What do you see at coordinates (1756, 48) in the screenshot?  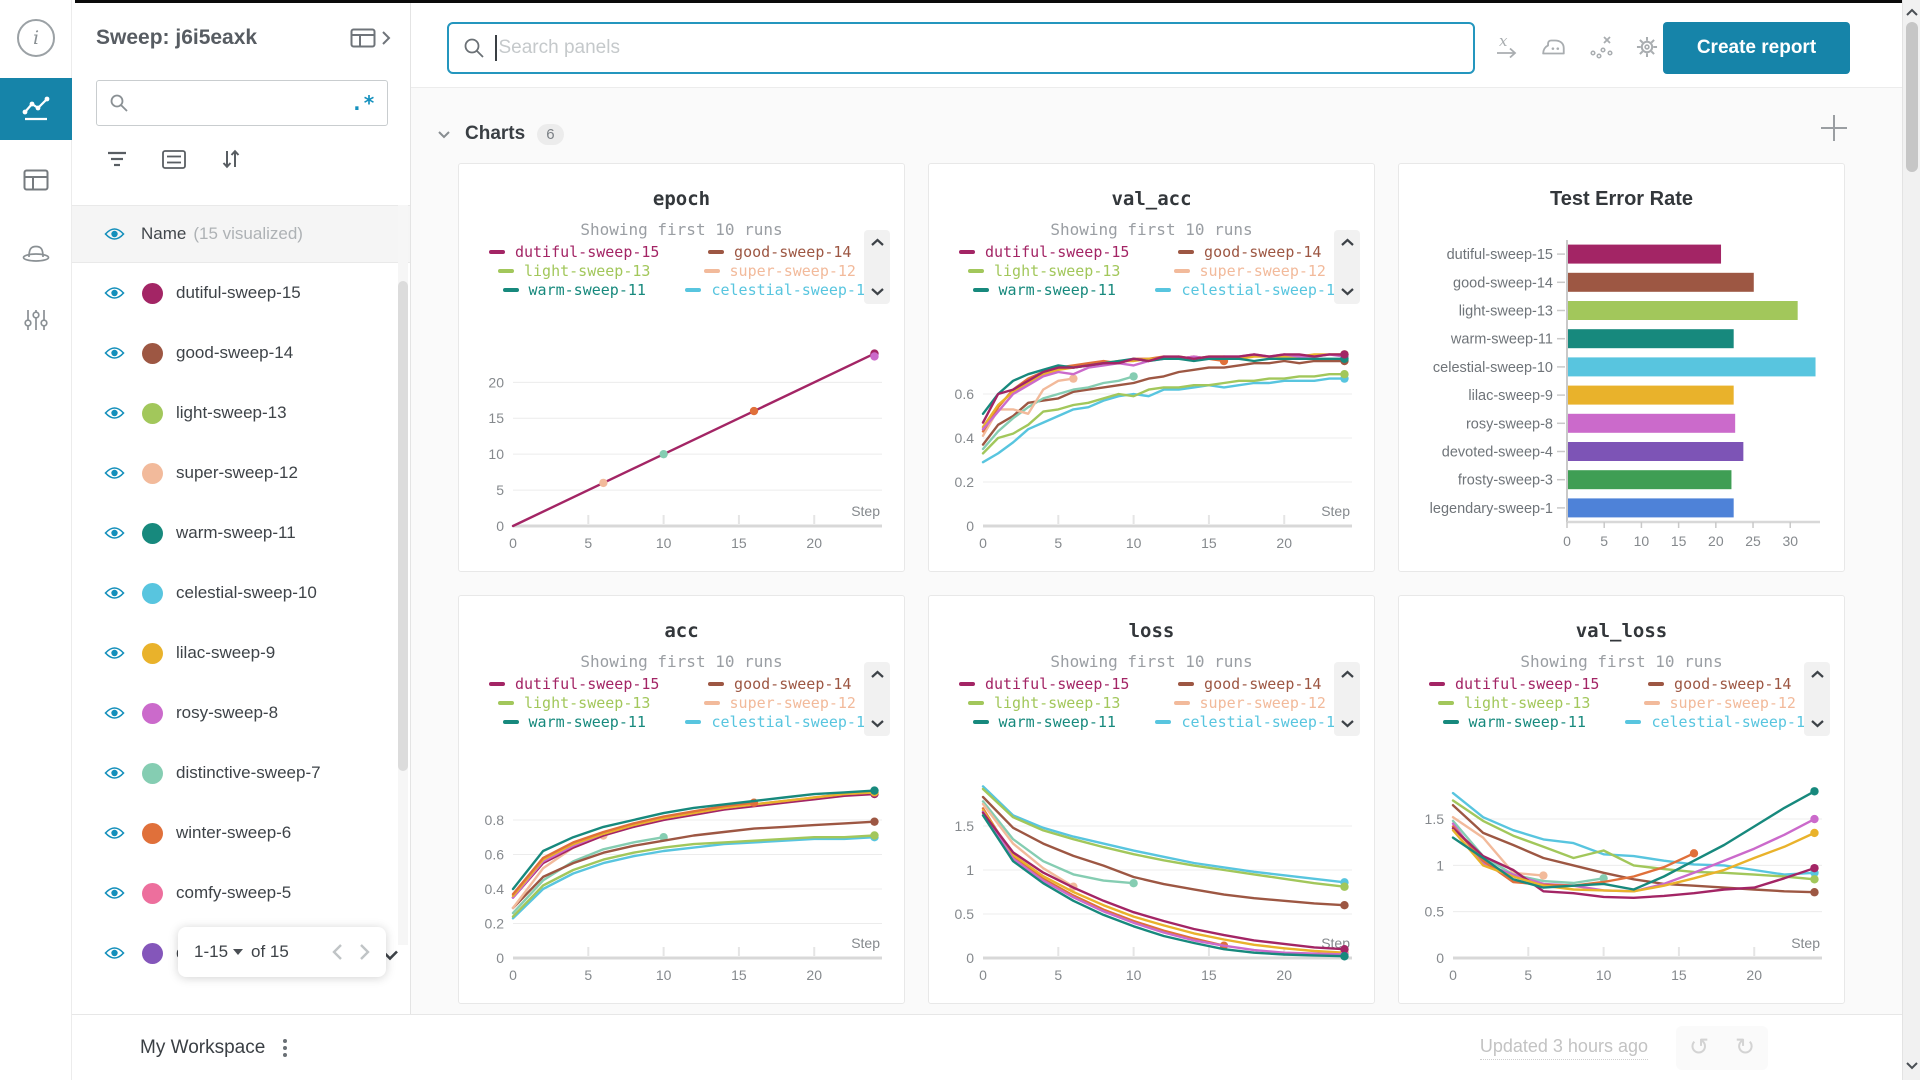 I see `create-report-button: Create report` at bounding box center [1756, 48].